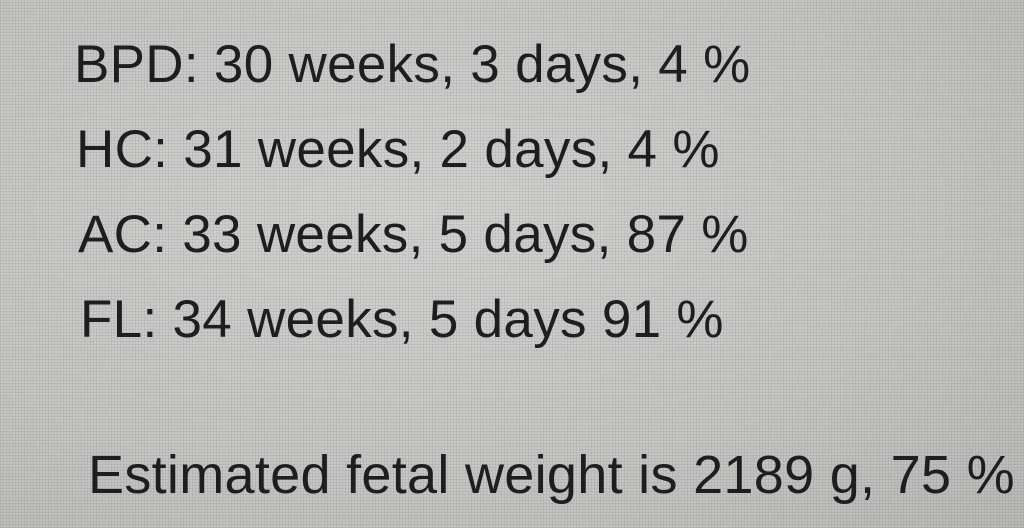 This screenshot has height=528, width=1024. I want to click on estimated-fetal-weight: Estimated fetal weight is 2189 g, 75 %, so click(551, 475).